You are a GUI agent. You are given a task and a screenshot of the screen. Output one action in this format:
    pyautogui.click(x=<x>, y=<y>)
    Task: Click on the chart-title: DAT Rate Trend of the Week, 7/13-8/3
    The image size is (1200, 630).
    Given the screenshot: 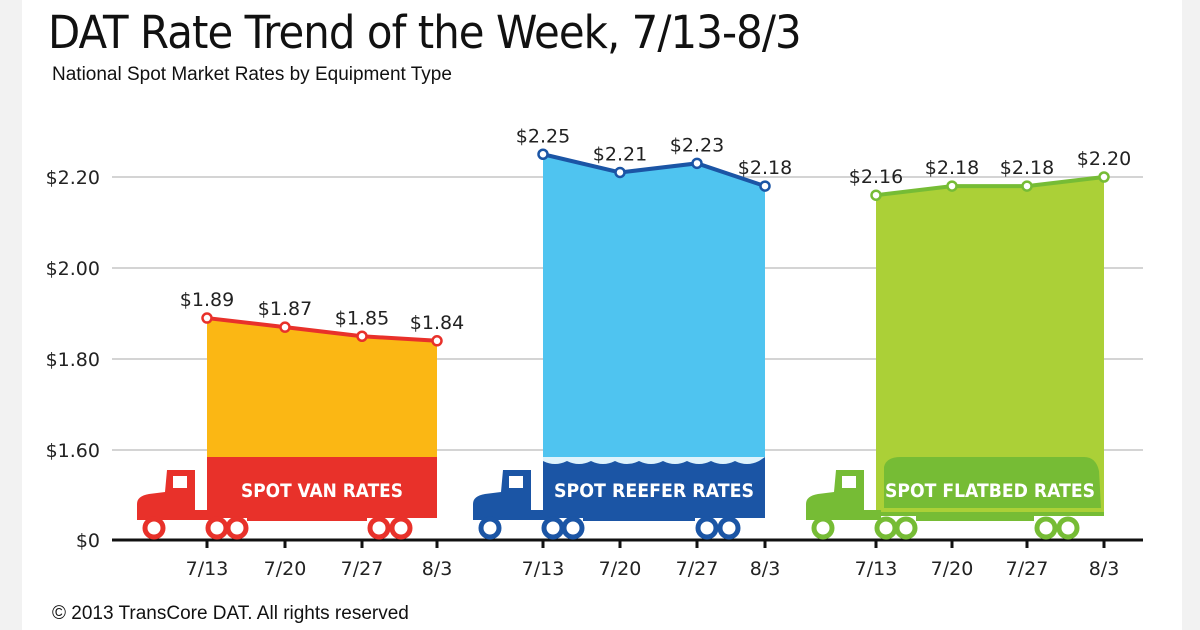 What is the action you would take?
    pyautogui.click(x=425, y=32)
    